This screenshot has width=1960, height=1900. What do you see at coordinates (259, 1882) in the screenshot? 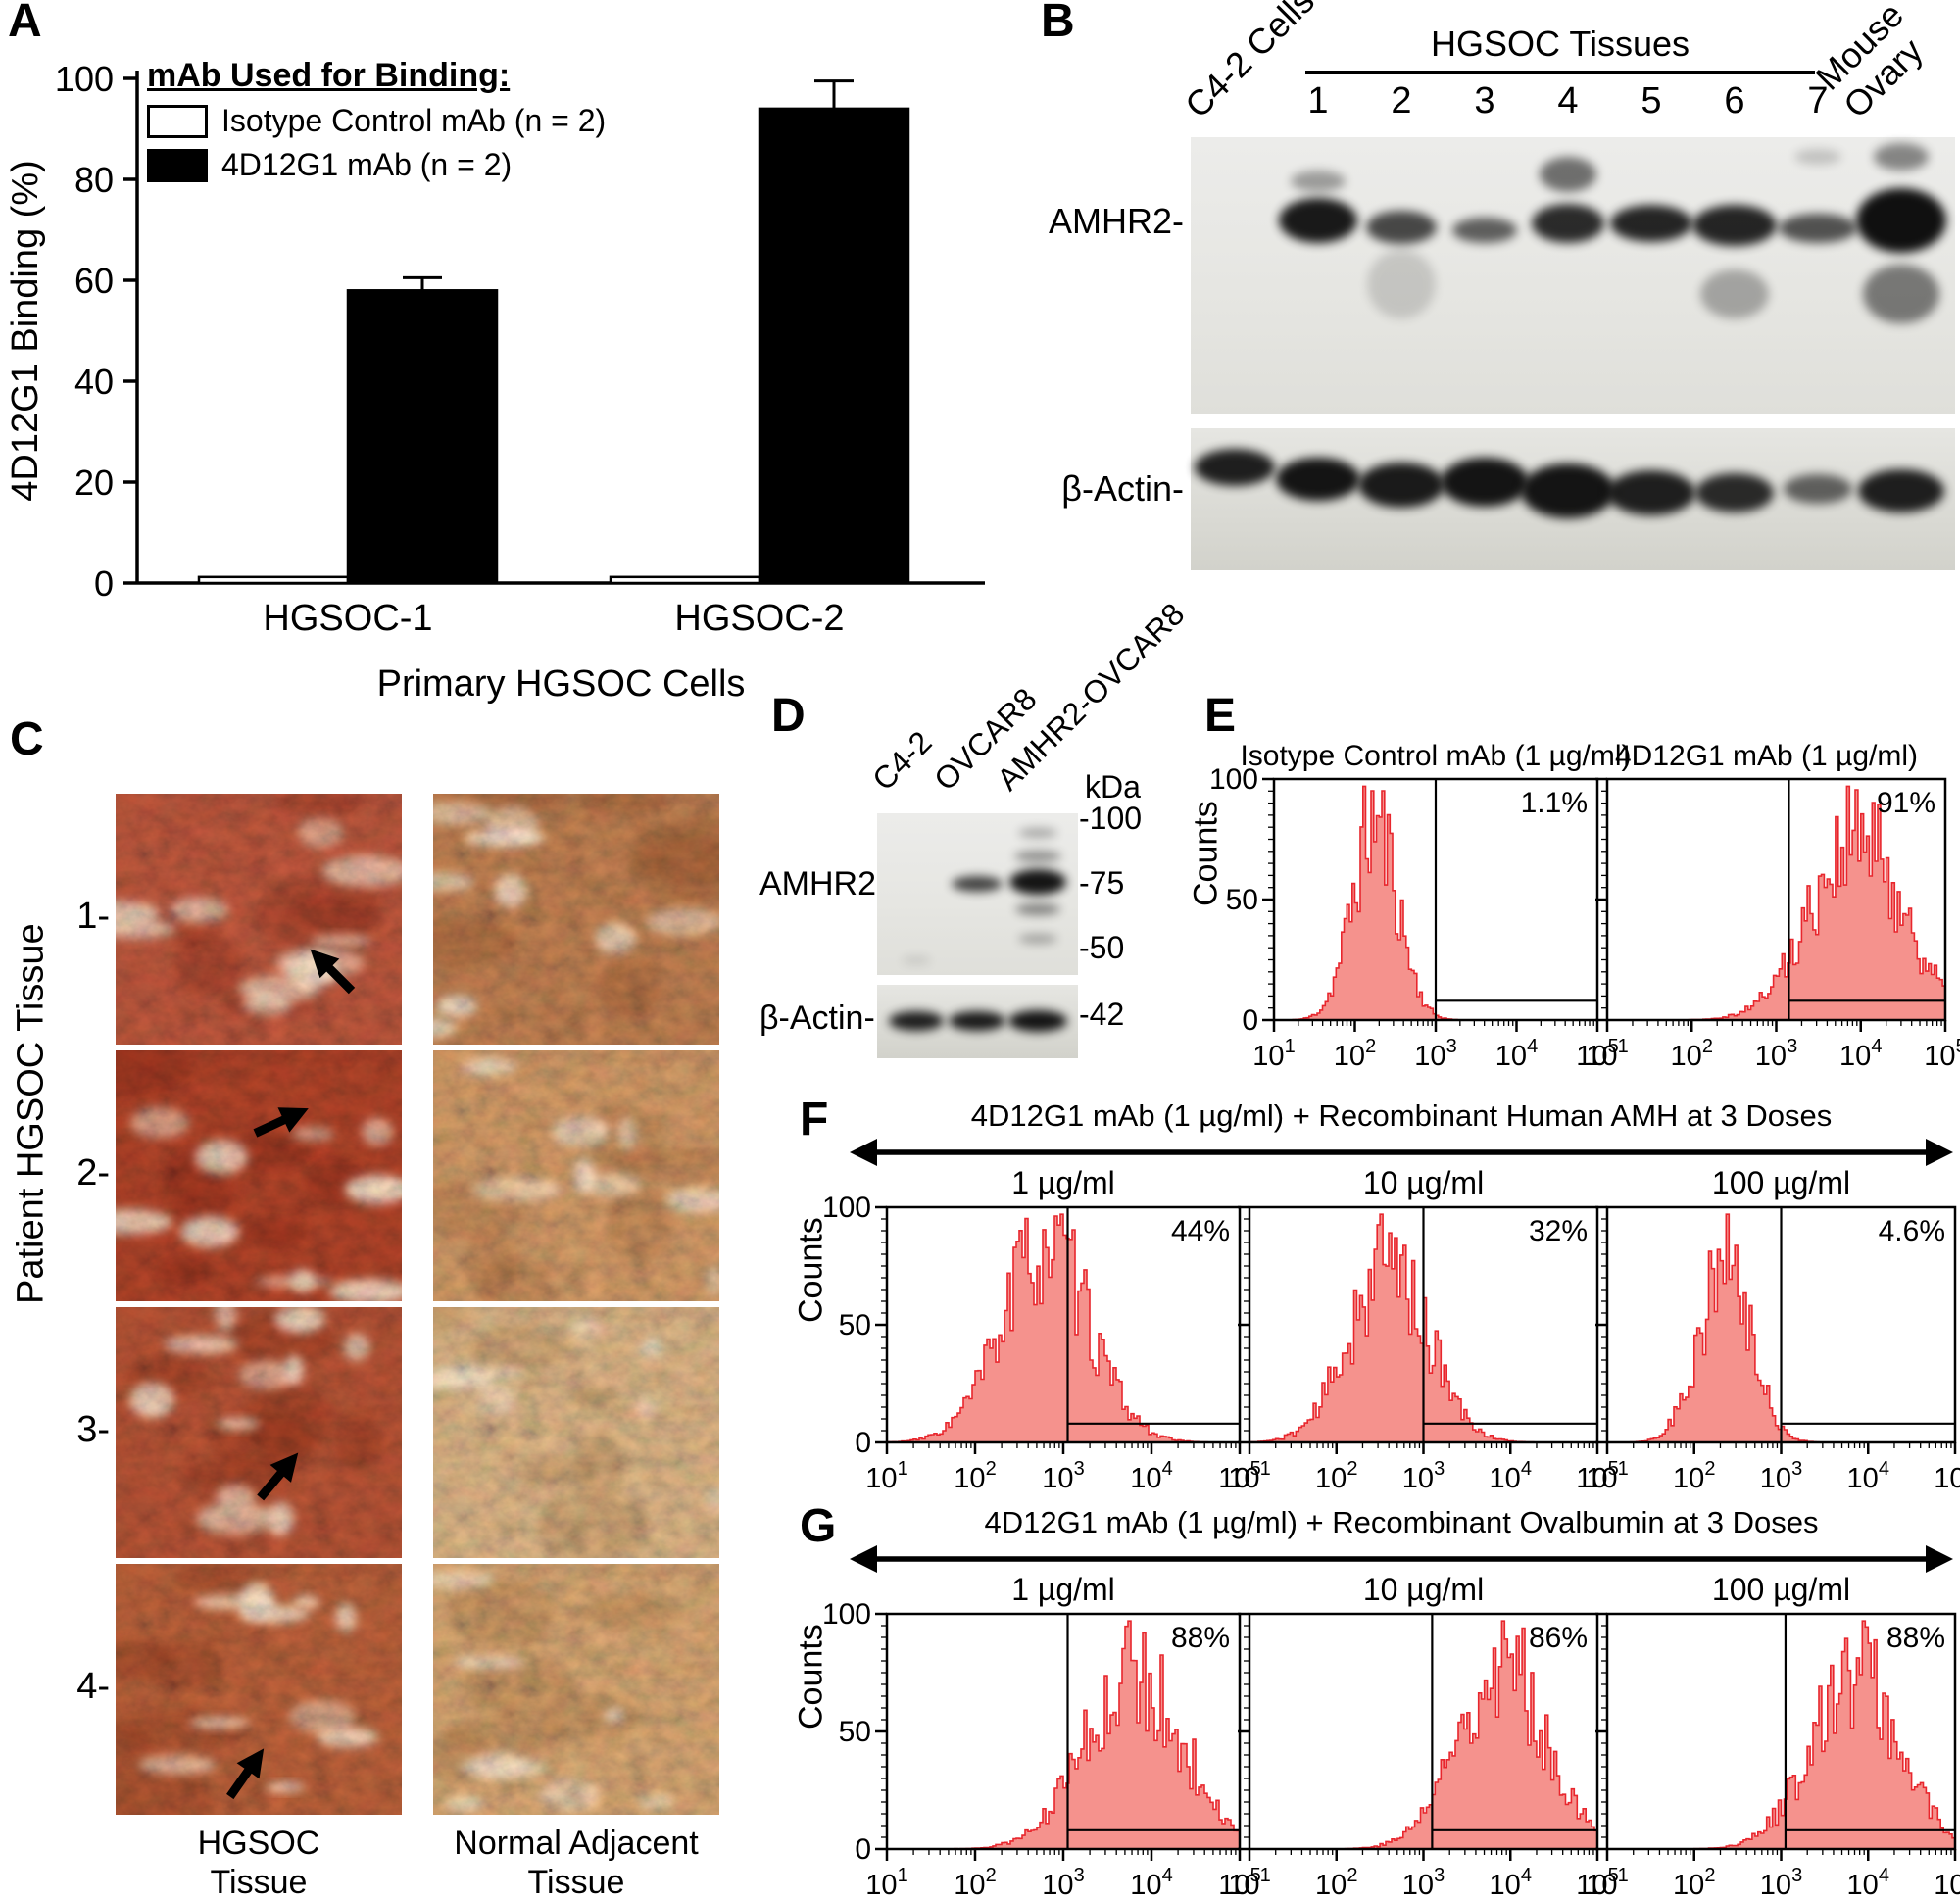
I see `hgsoc-col-line2: Tissue` at bounding box center [259, 1882].